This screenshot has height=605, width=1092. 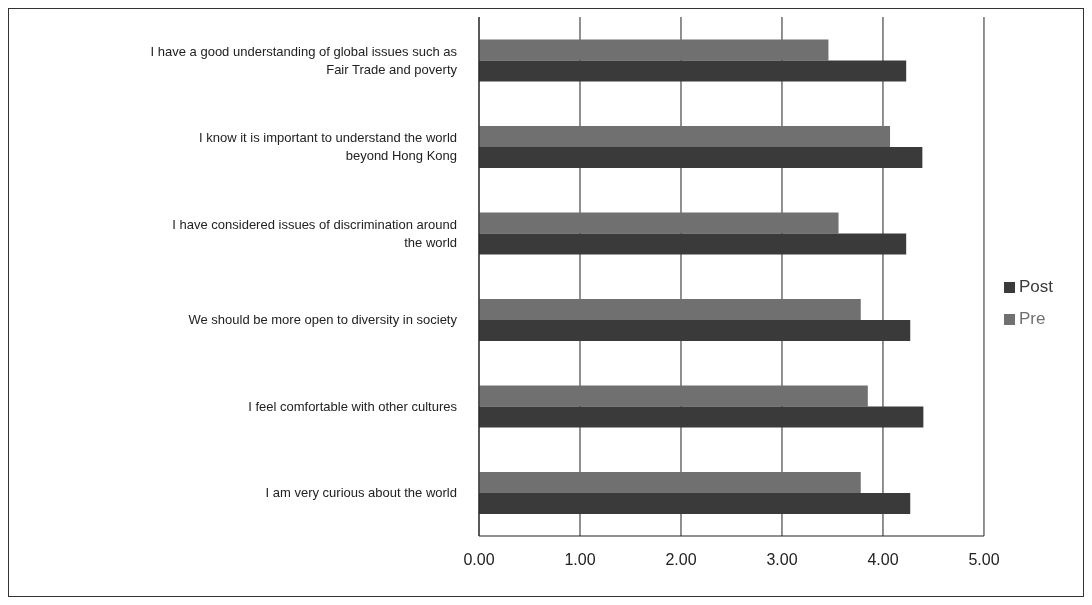 What do you see at coordinates (580, 560) in the screenshot?
I see `x-tick-label: 1.00` at bounding box center [580, 560].